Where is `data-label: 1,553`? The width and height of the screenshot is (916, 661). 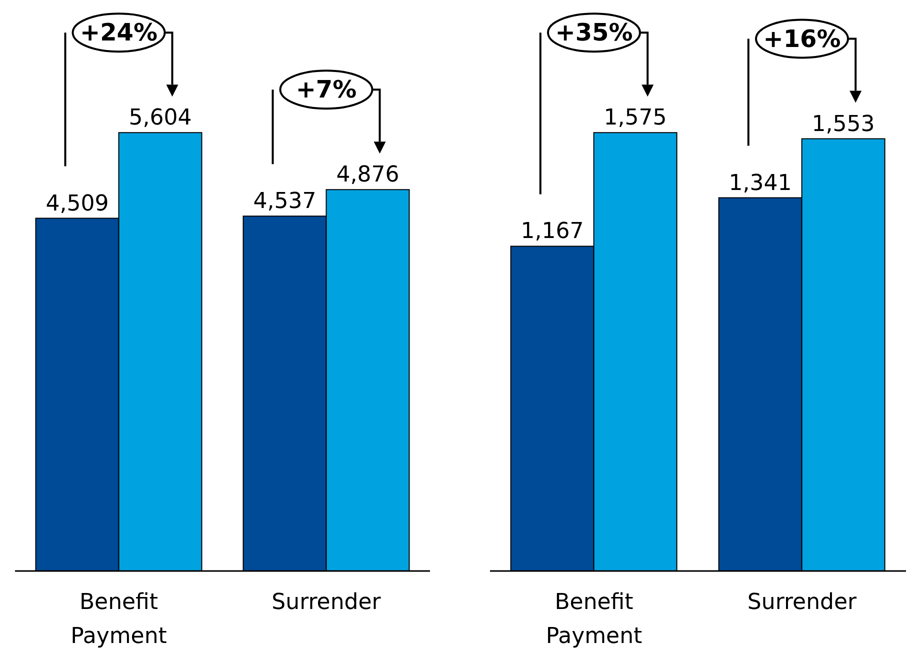
data-label: 1,553 is located at coordinates (843, 124).